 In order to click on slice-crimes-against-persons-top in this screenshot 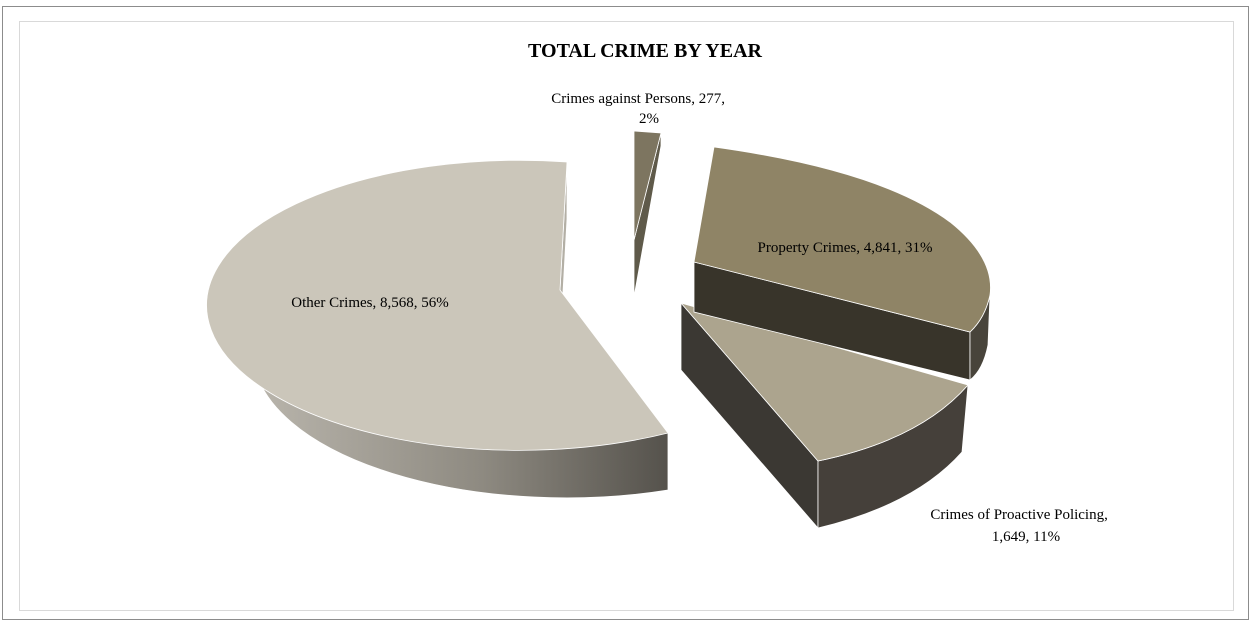, I will do `click(647, 185)`.